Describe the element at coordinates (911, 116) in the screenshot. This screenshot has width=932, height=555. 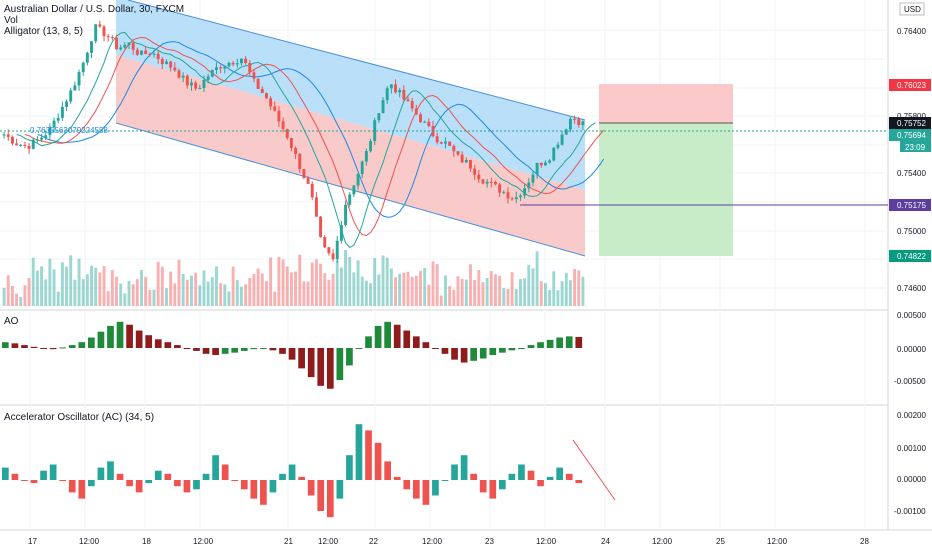
I see `price-tick: 0.75800` at that location.